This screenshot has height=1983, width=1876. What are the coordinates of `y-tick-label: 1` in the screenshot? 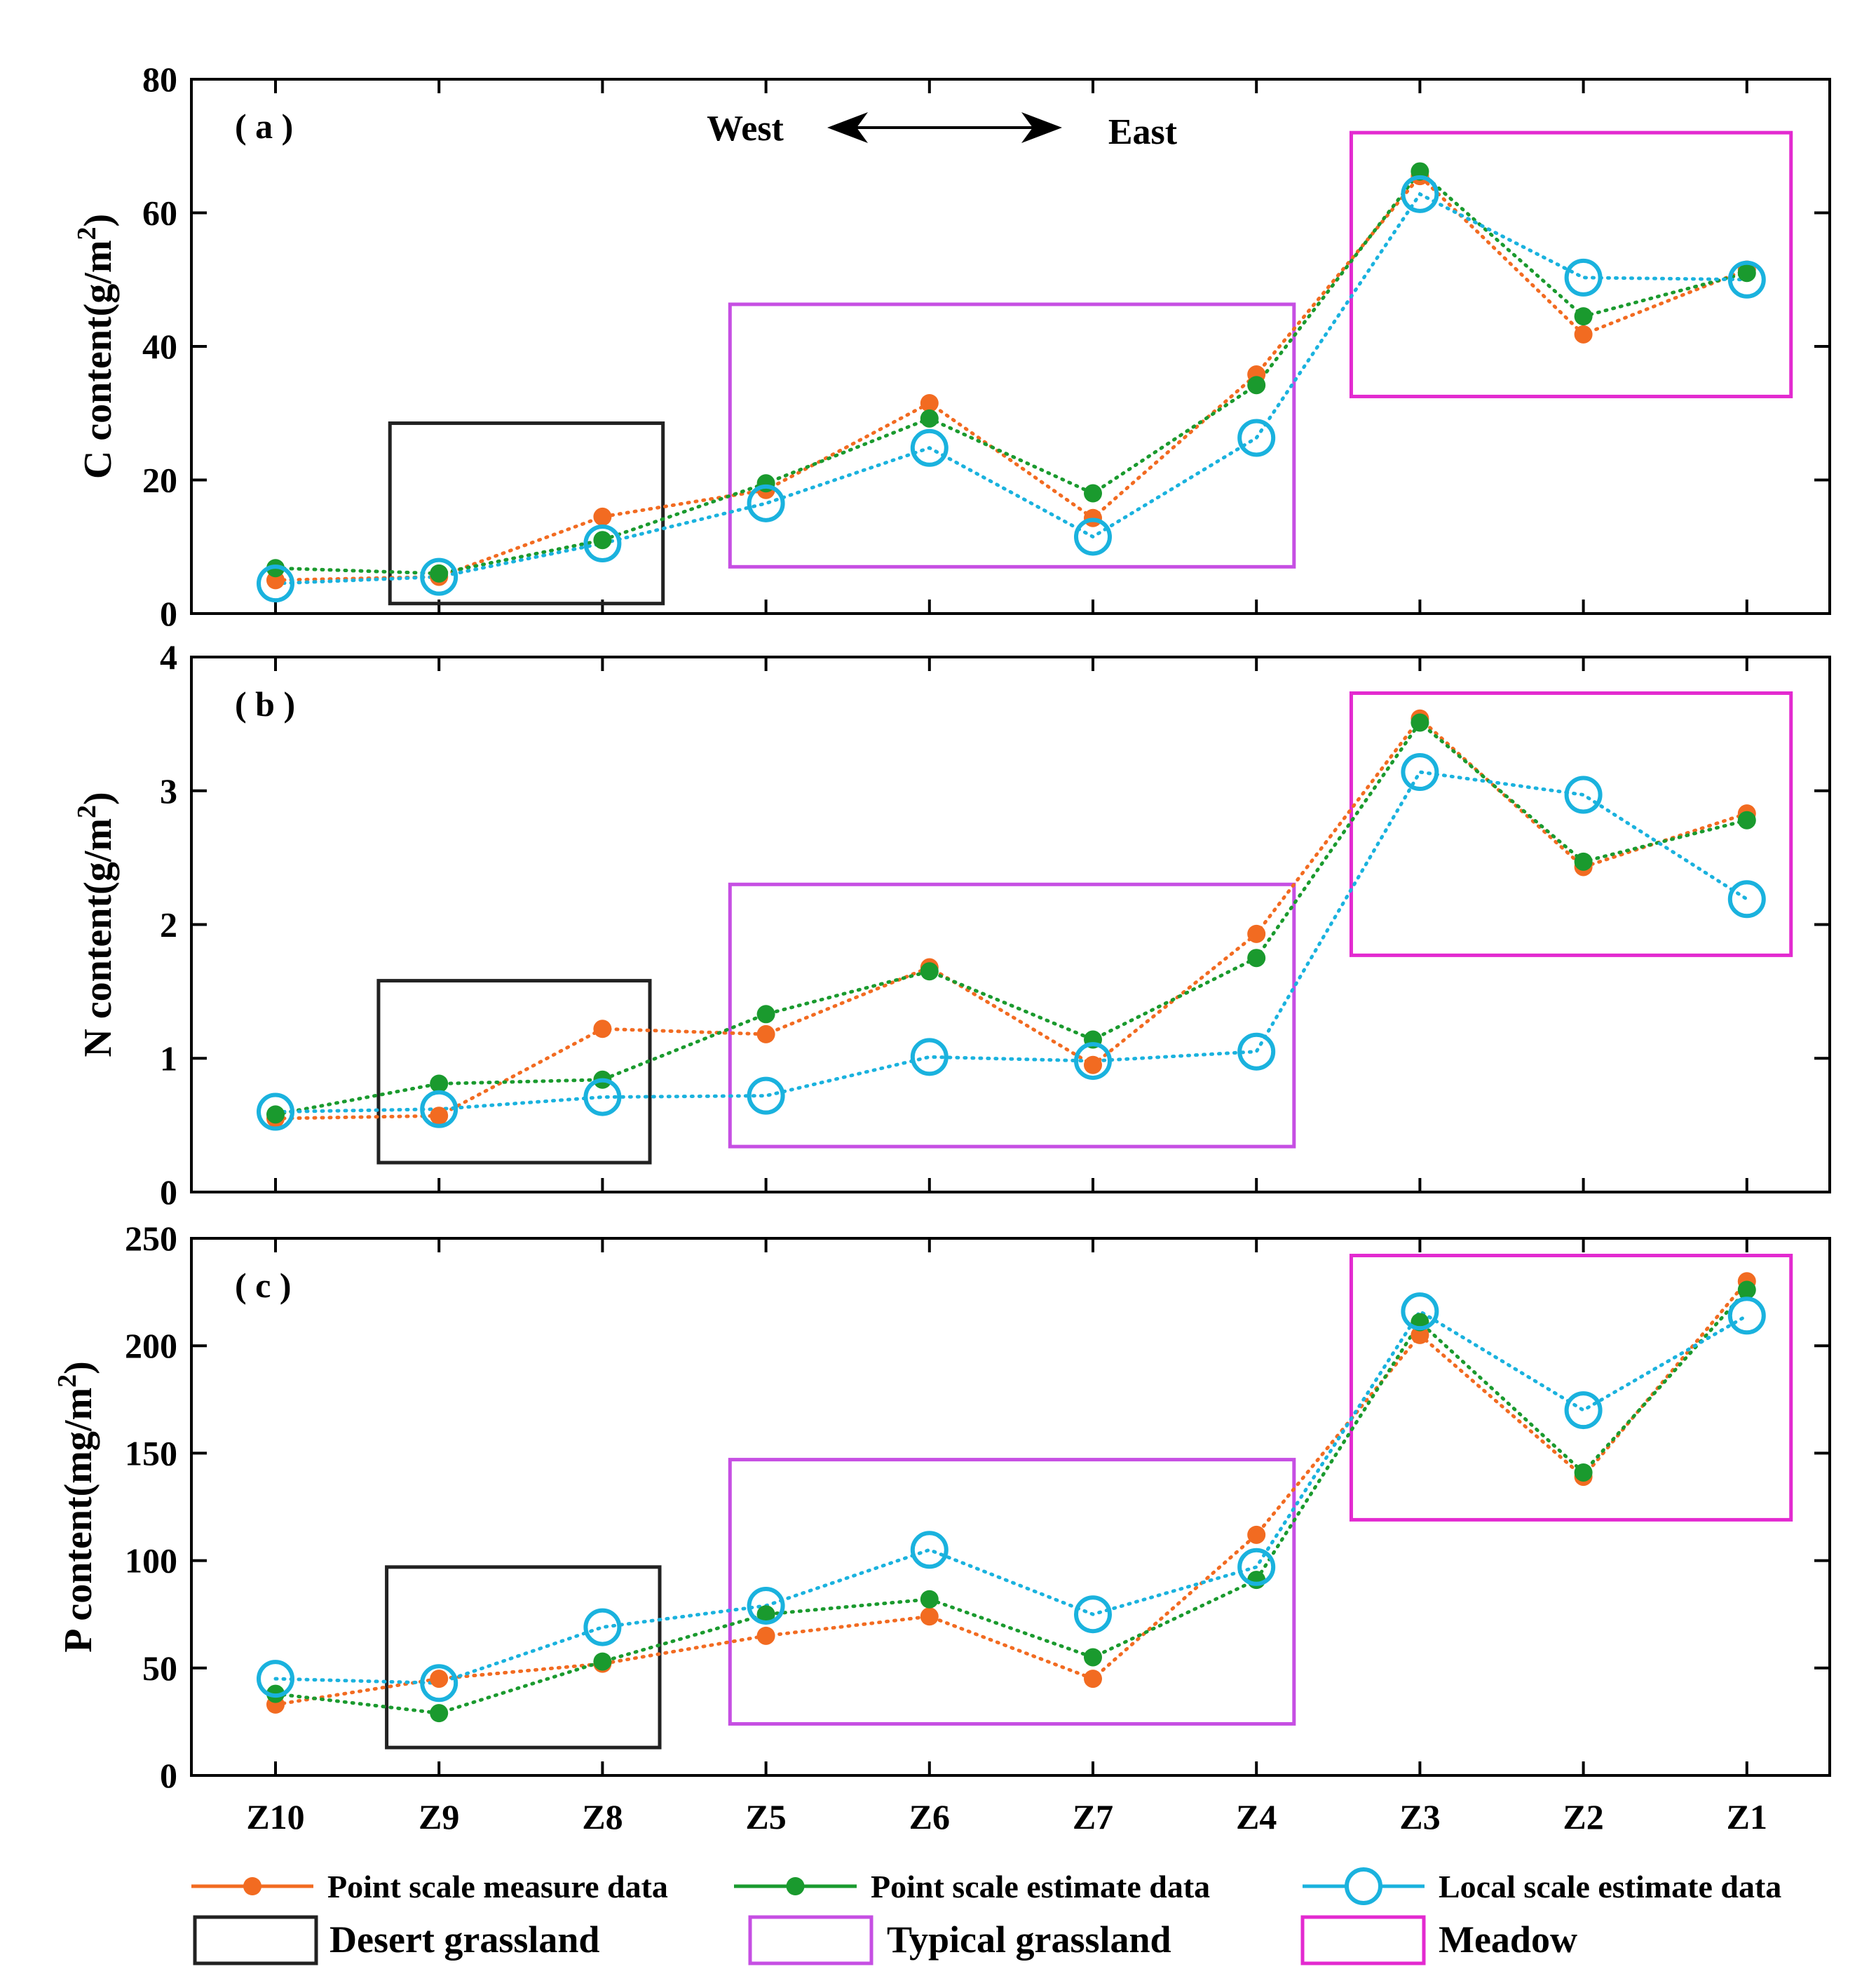 It's located at (169, 1058).